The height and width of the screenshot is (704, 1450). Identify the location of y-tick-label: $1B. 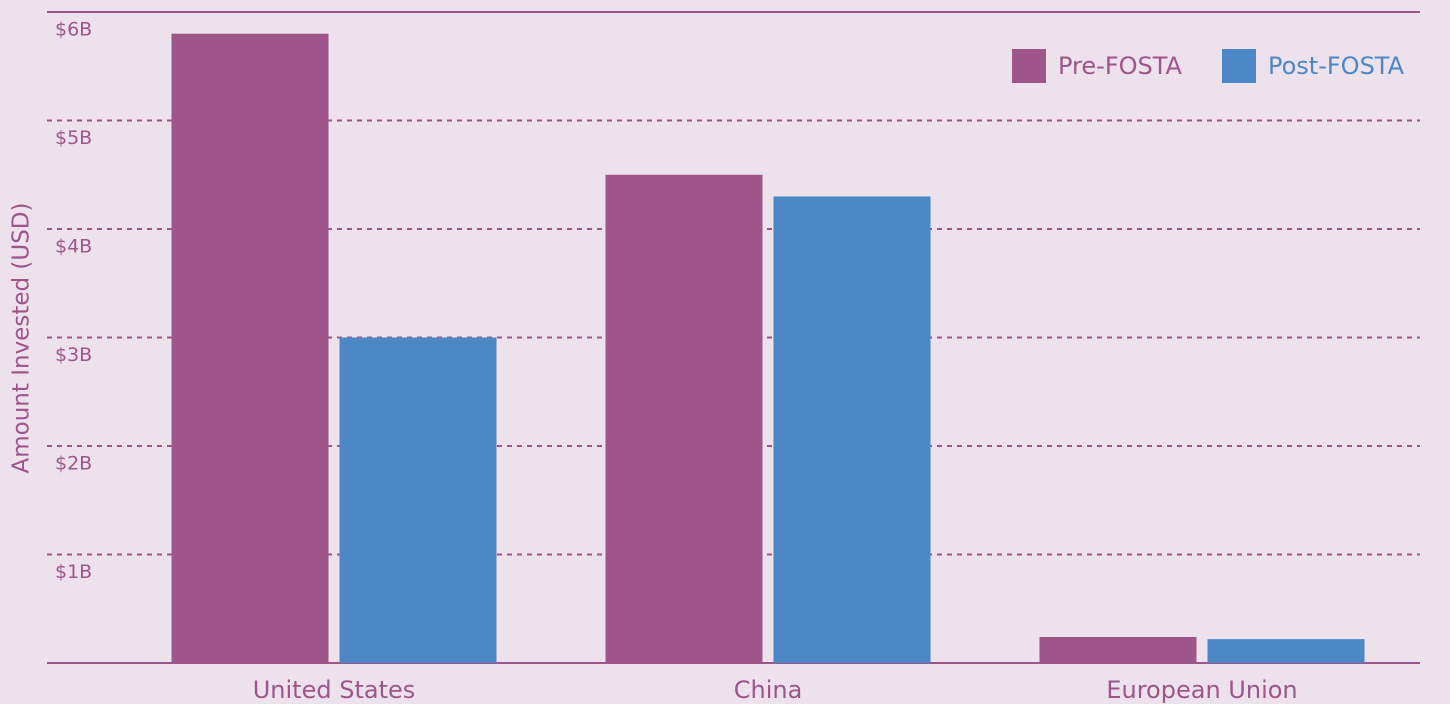
(73, 572).